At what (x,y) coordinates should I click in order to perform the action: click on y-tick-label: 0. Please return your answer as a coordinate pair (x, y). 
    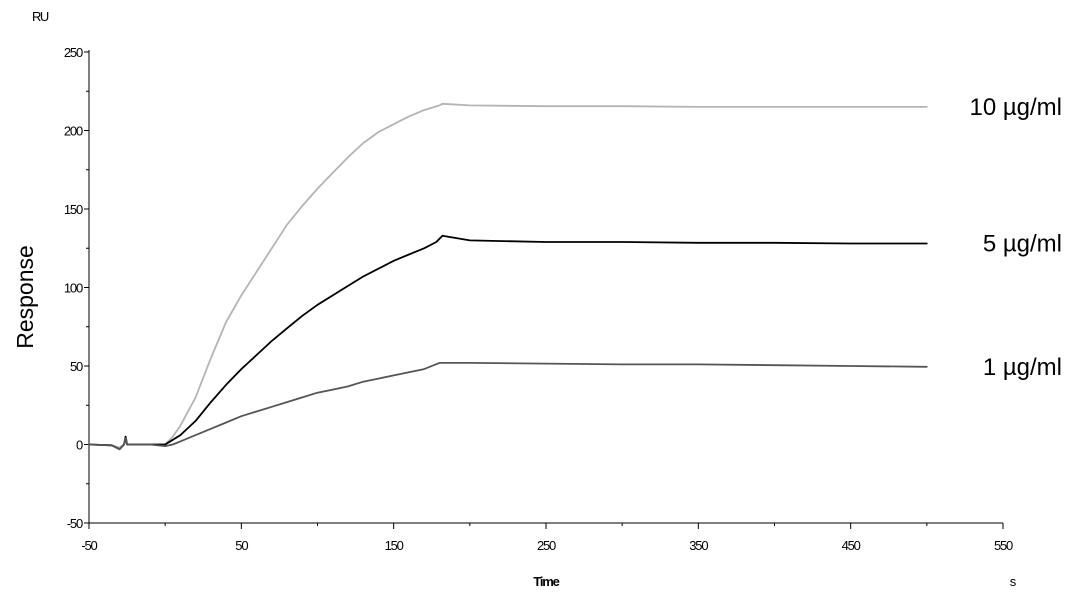
    Looking at the image, I should click on (79, 445).